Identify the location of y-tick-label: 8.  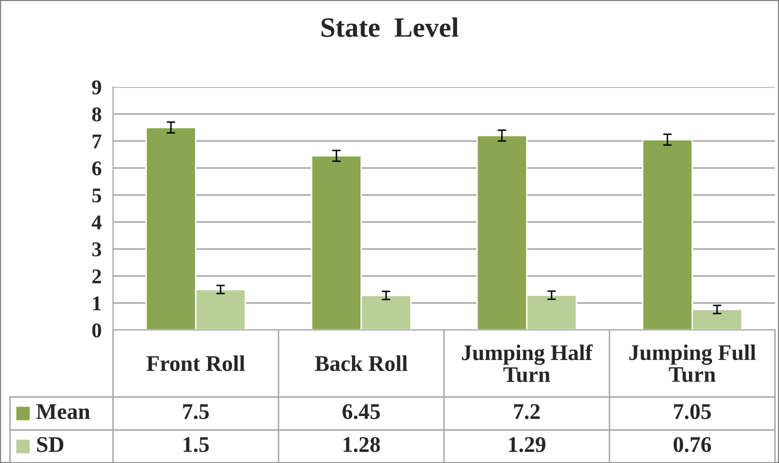
(97, 114).